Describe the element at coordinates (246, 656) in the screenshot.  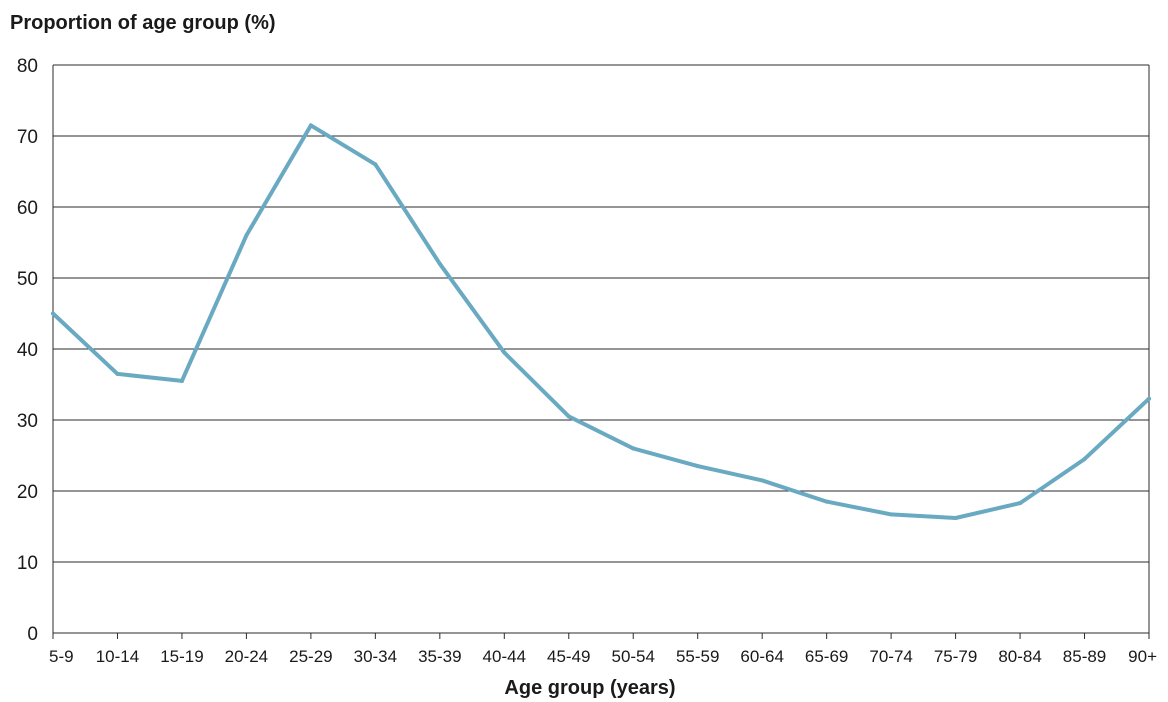
I see `x-tick-label: 20-24` at that location.